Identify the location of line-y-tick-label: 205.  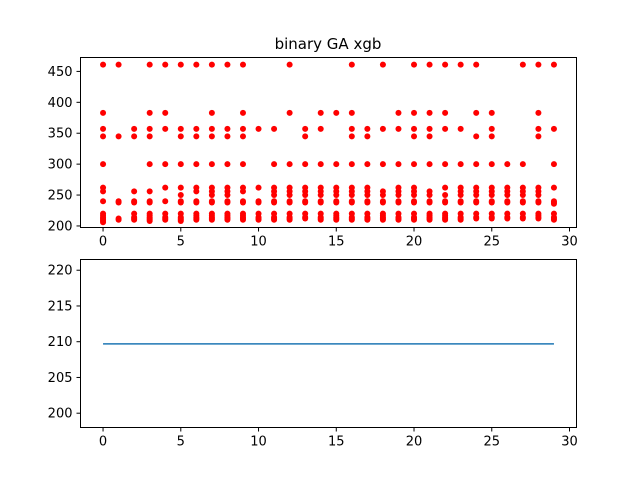
(60, 378).